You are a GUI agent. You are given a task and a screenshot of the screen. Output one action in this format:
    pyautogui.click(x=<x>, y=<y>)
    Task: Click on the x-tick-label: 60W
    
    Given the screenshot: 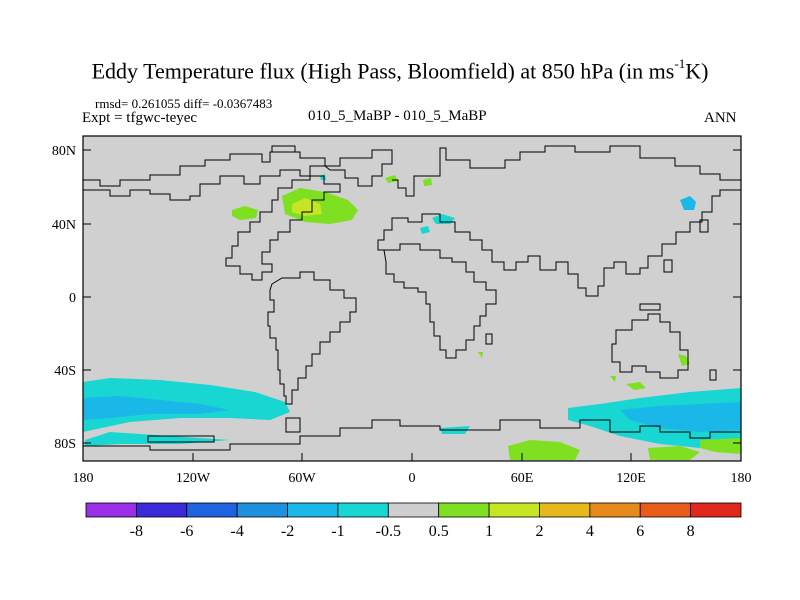 What is the action you would take?
    pyautogui.click(x=302, y=478)
    